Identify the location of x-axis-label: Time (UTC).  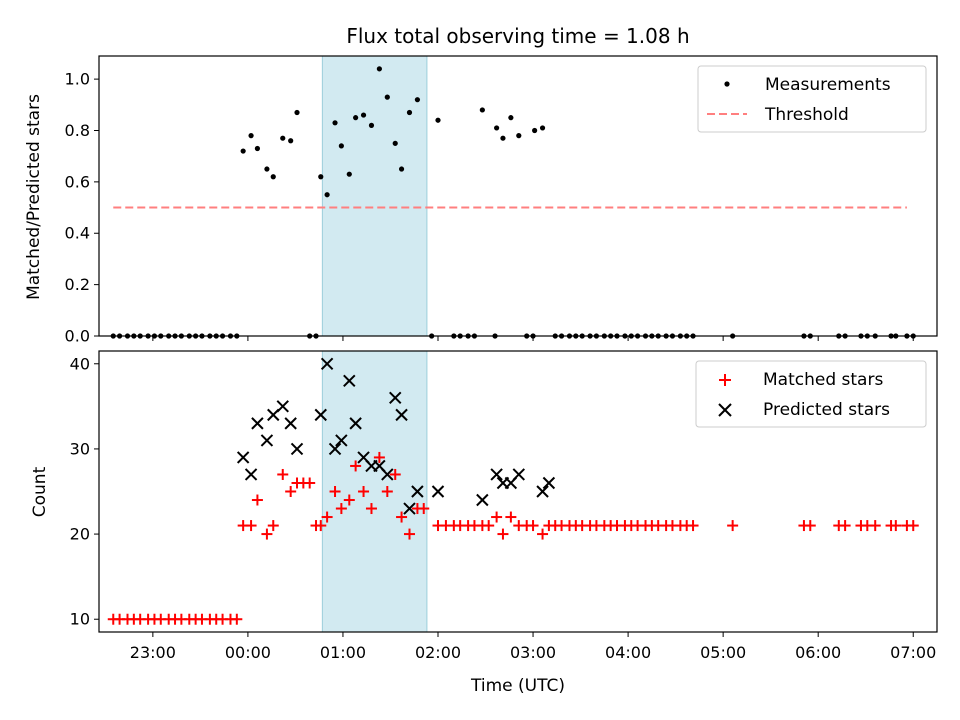
(517, 686).